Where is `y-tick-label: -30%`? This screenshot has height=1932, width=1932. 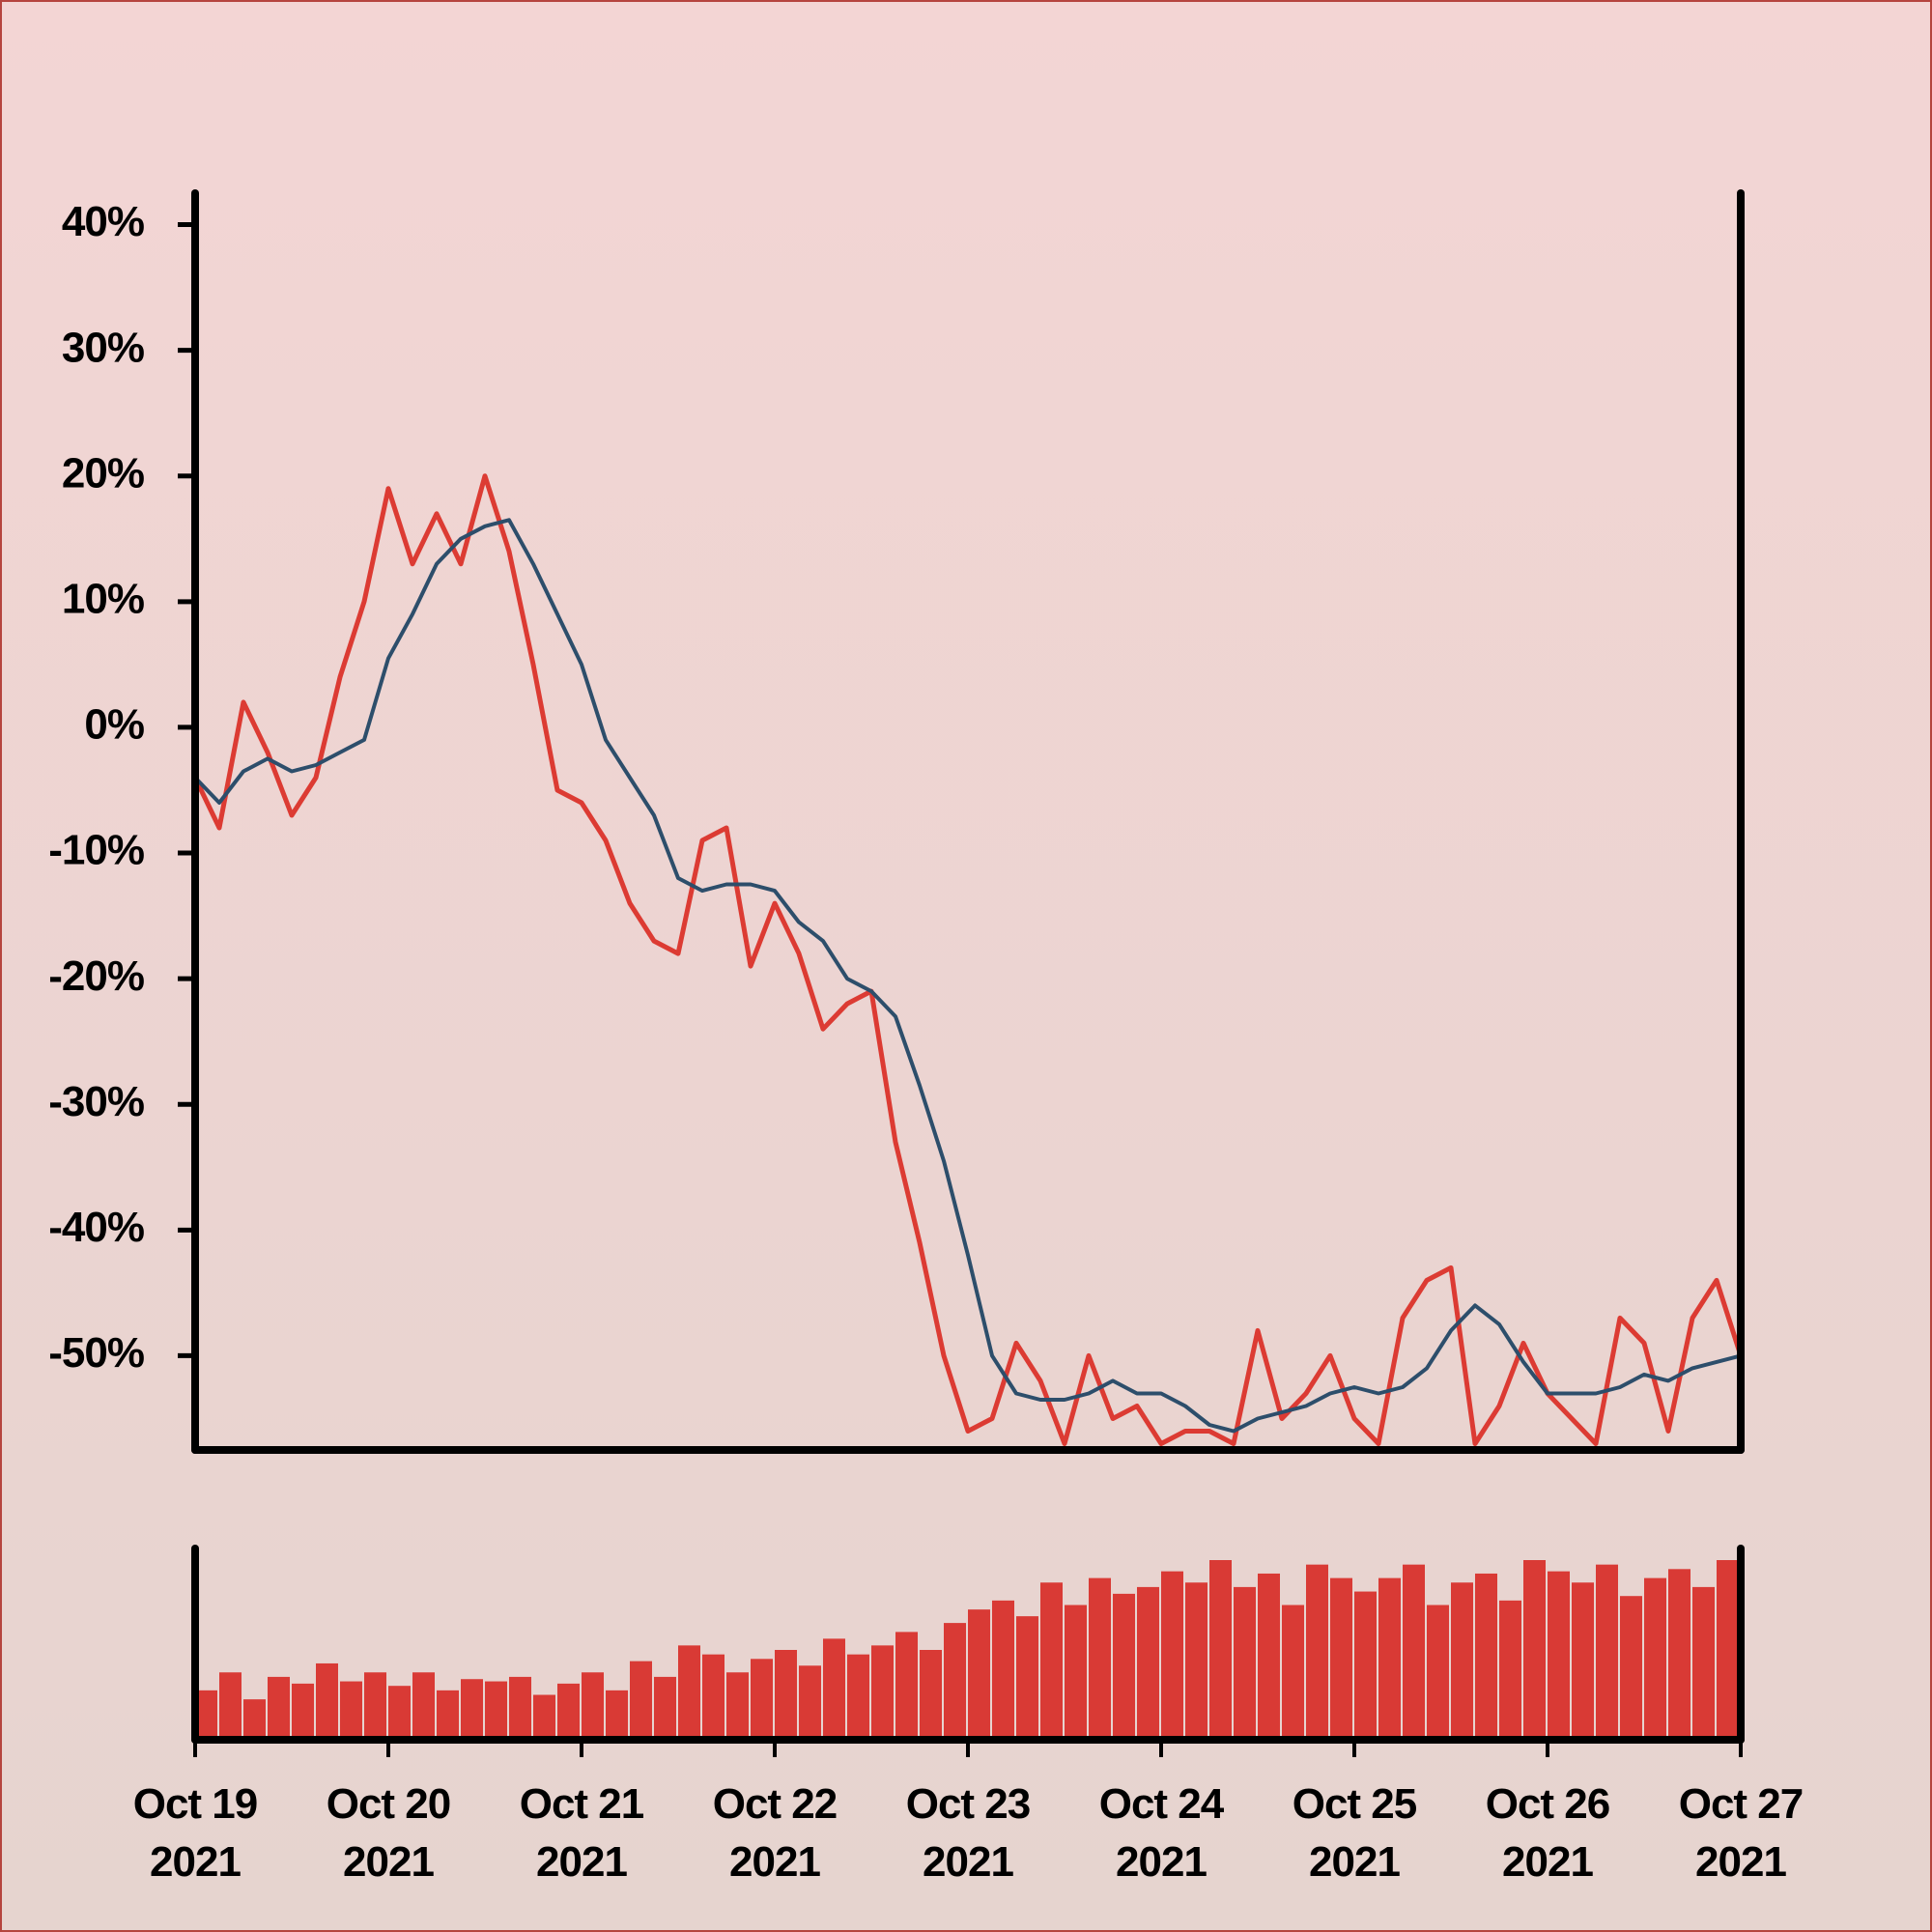
y-tick-label: -30% is located at coordinates (96, 1101).